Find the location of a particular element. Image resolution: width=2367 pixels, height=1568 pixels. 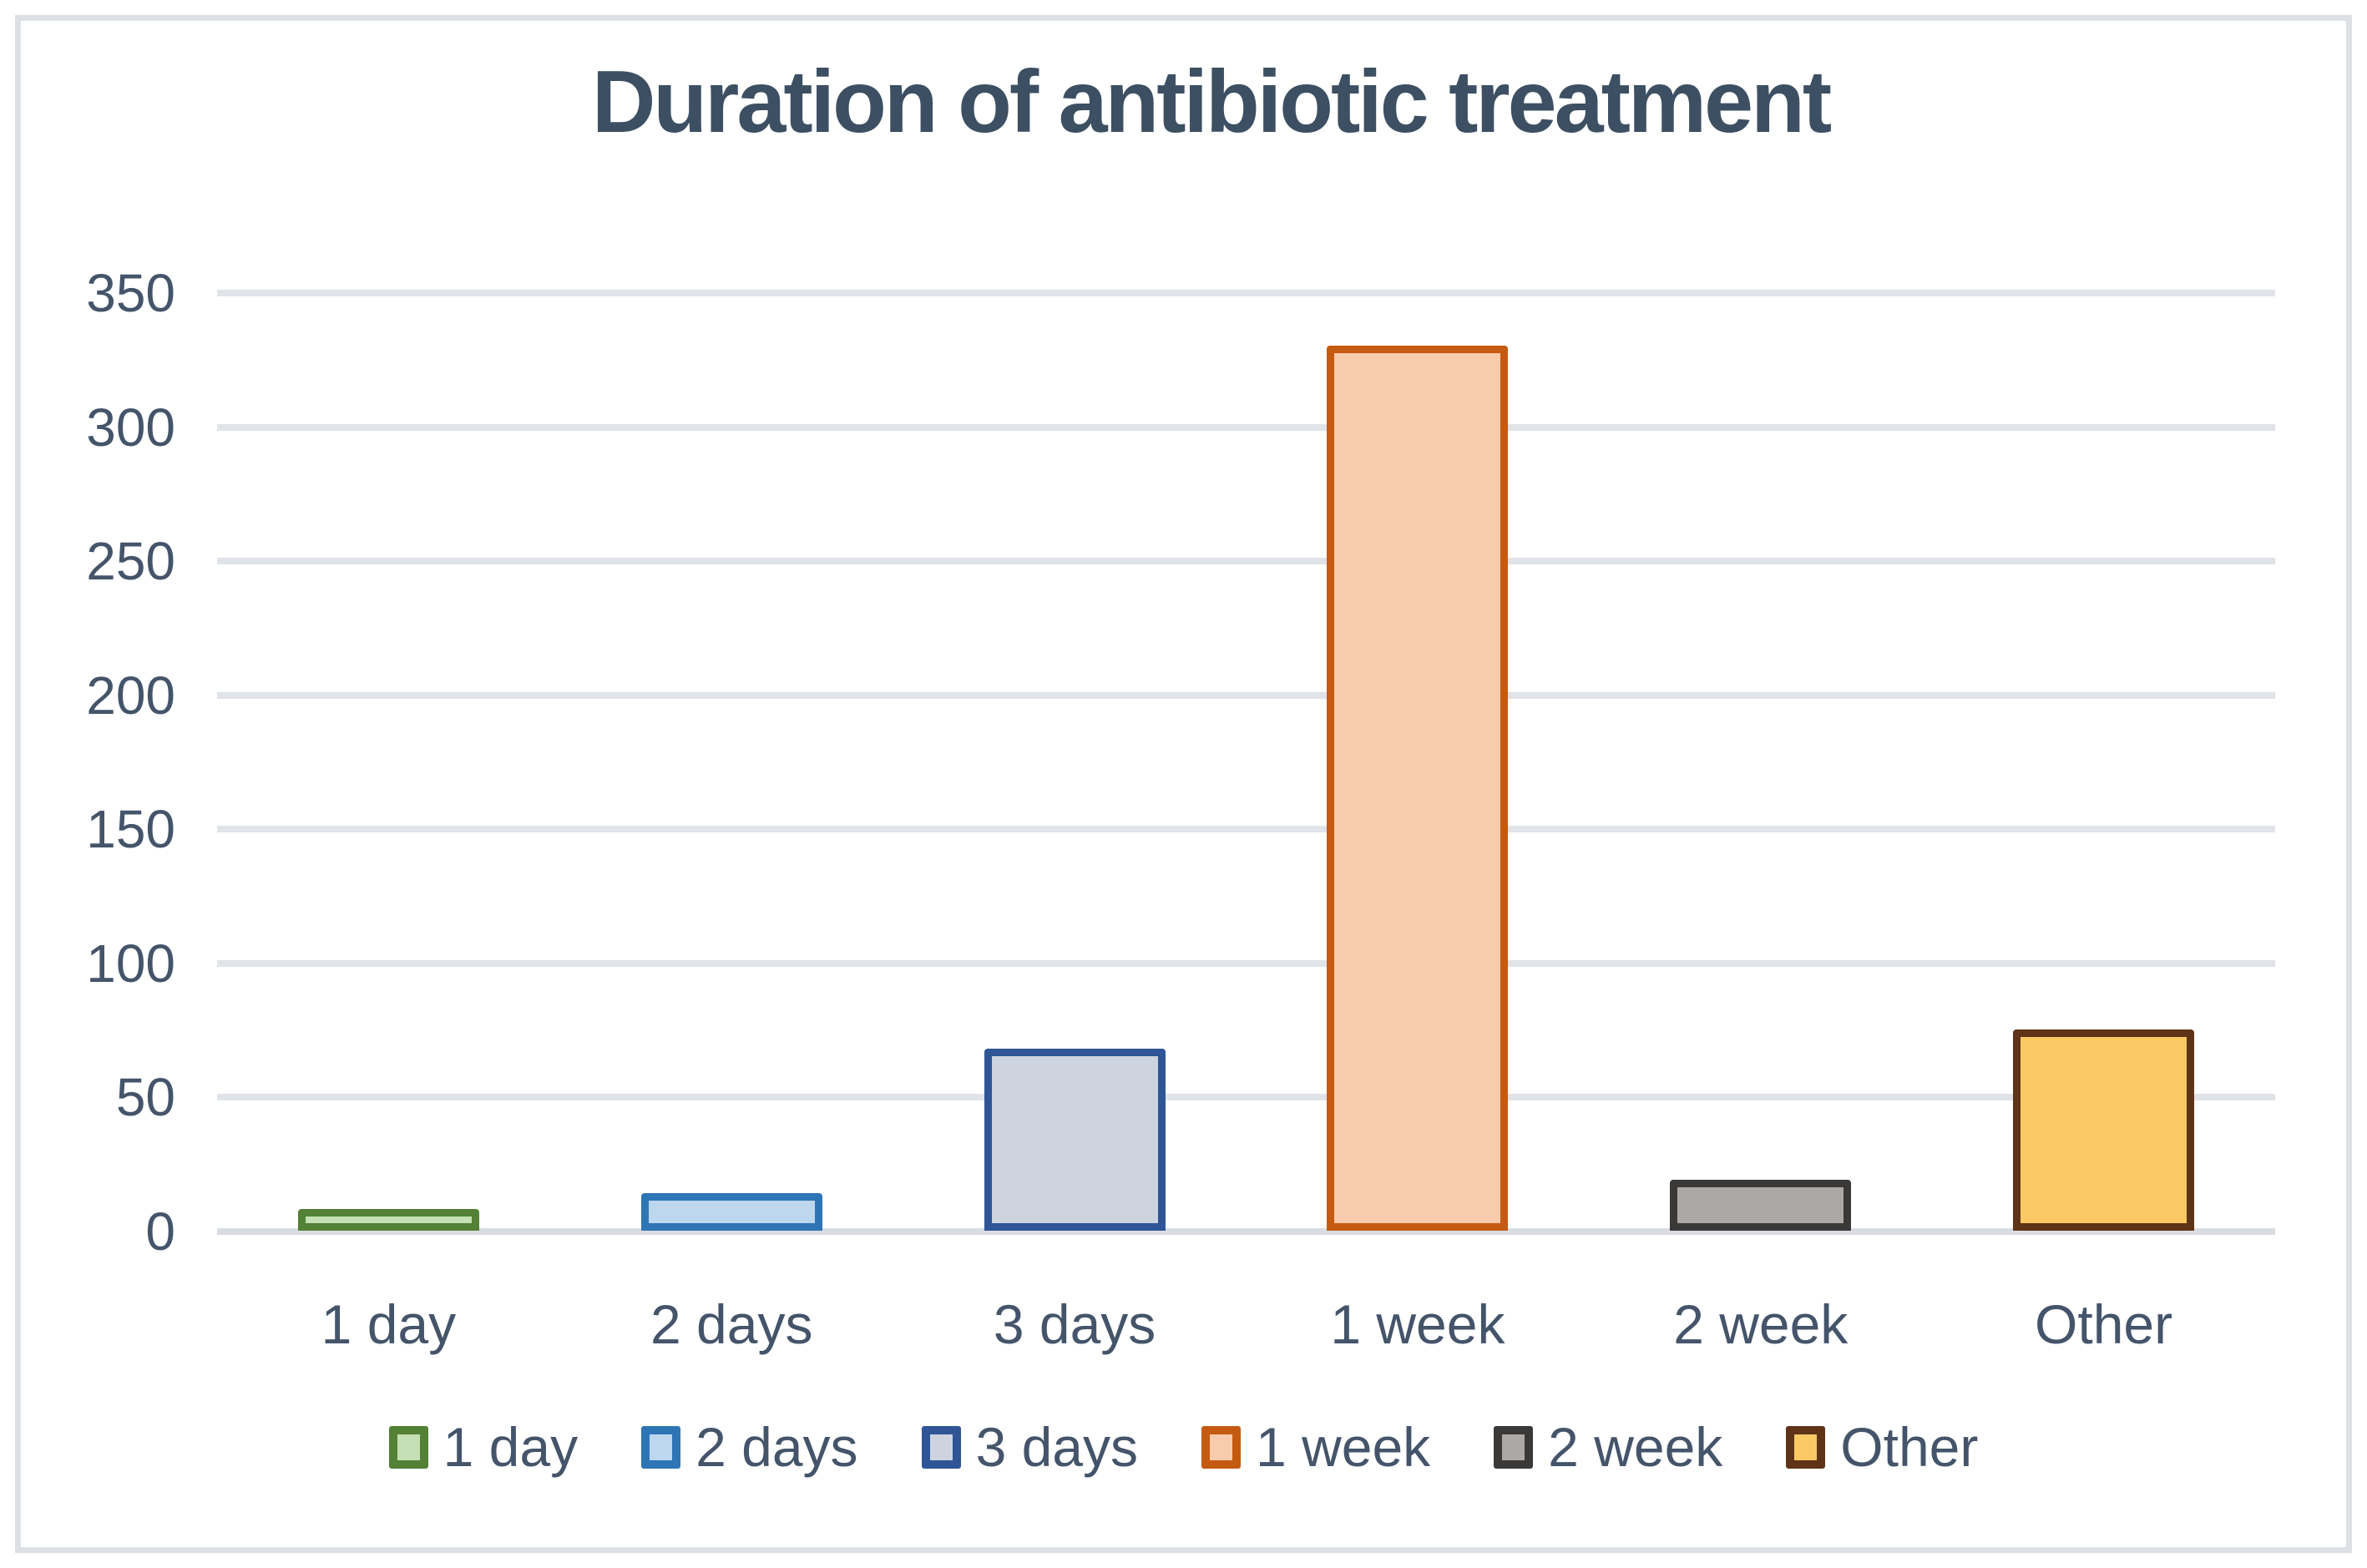

legend-swatch-other is located at coordinates (1806, 1447).